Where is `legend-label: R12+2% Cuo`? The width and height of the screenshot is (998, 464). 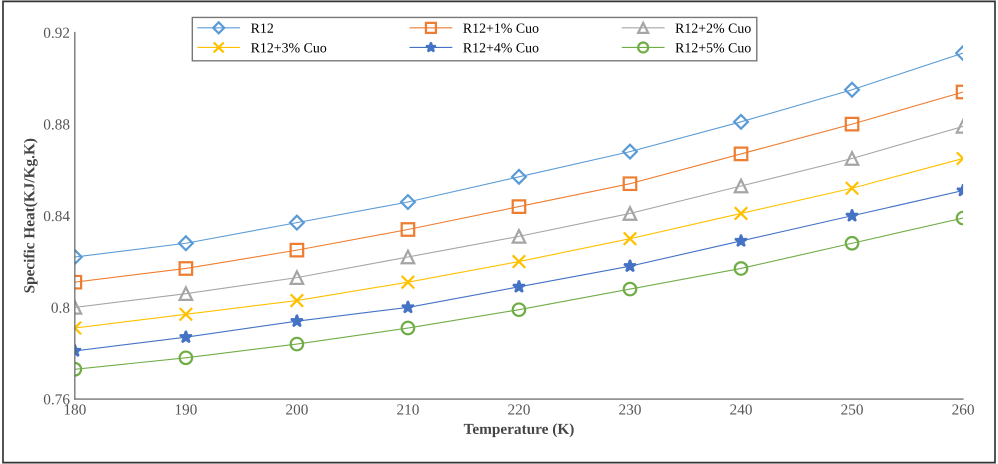
legend-label: R12+2% Cuo is located at coordinates (713, 28).